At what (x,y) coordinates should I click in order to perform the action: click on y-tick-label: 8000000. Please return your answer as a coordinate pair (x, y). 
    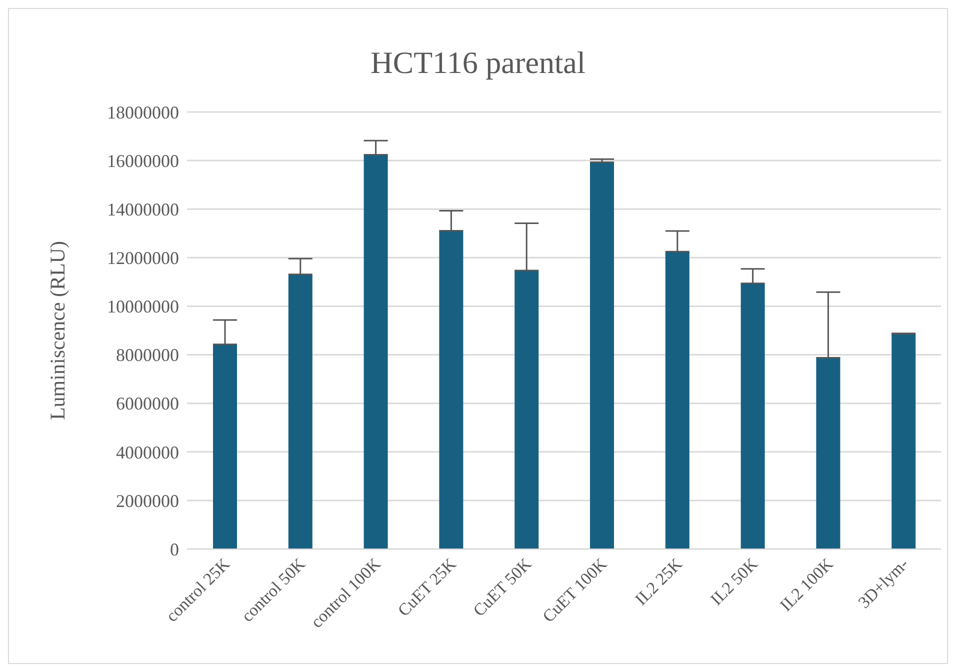
    Looking at the image, I should click on (147, 355).